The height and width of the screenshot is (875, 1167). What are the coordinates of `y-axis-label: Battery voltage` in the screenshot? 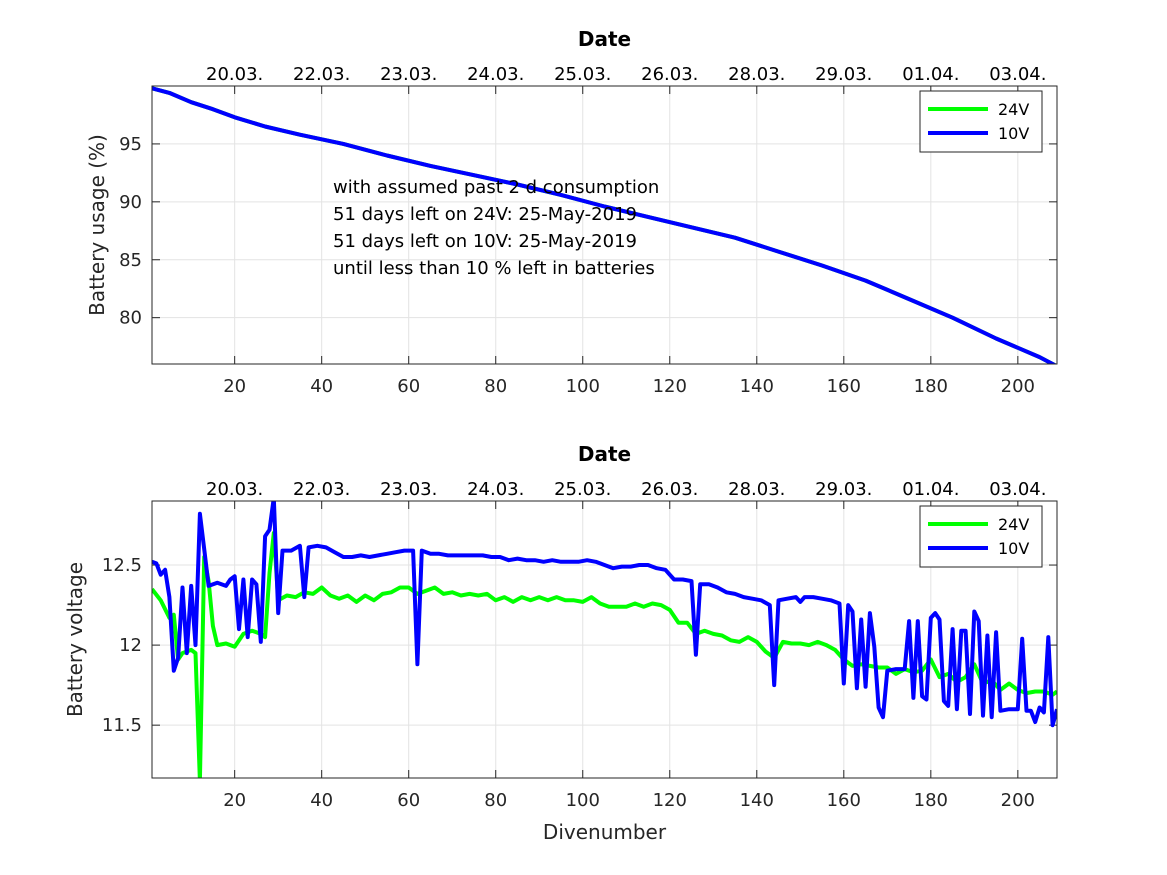 It's located at (75, 639).